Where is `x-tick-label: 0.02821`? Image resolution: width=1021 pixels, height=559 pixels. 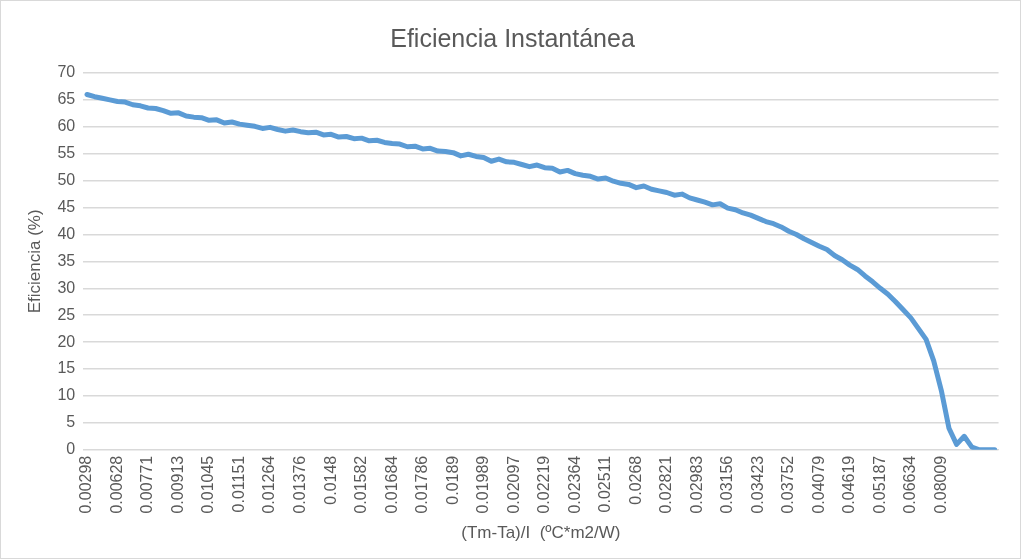 x-tick-label: 0.02821 is located at coordinates (666, 484).